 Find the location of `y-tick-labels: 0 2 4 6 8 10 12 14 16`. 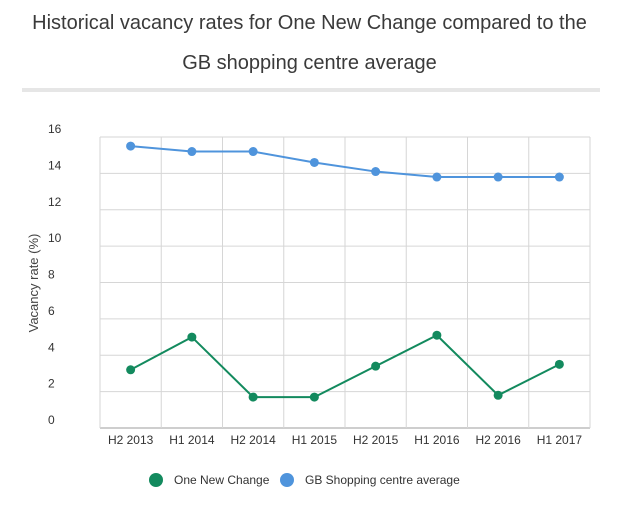

y-tick-labels: 0 2 4 6 8 10 12 14 16 is located at coordinates (55, 274).